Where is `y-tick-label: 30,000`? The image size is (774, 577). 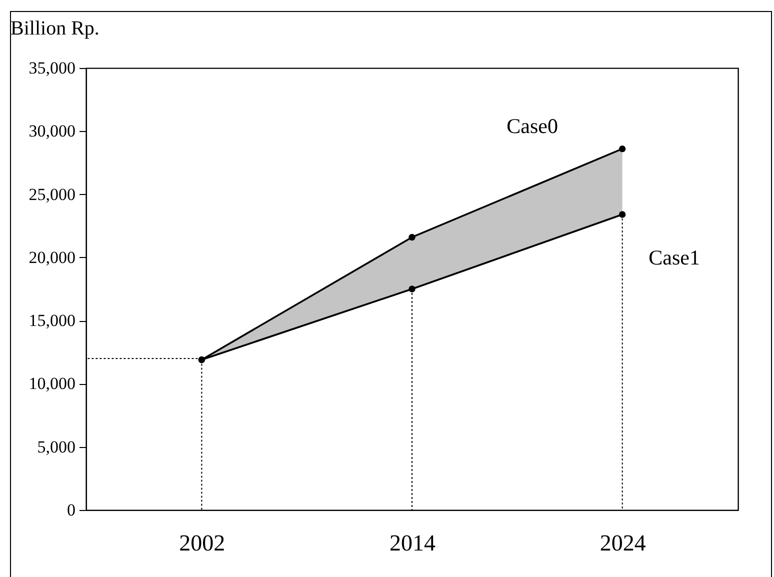
y-tick-label: 30,000 is located at coordinates (52, 131).